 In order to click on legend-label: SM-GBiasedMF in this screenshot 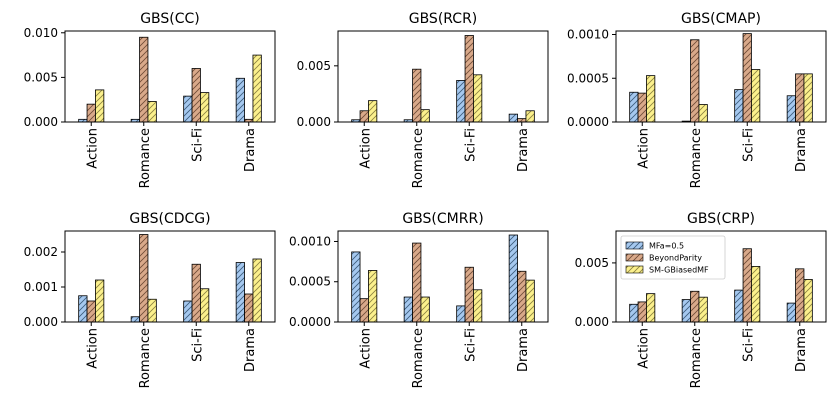, I will do `click(679, 270)`.